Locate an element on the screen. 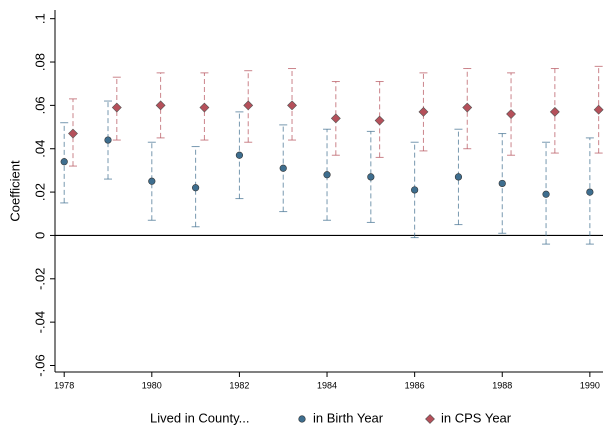 The height and width of the screenshot is (429, 605). x-tick-label: 1982 is located at coordinates (239, 385).